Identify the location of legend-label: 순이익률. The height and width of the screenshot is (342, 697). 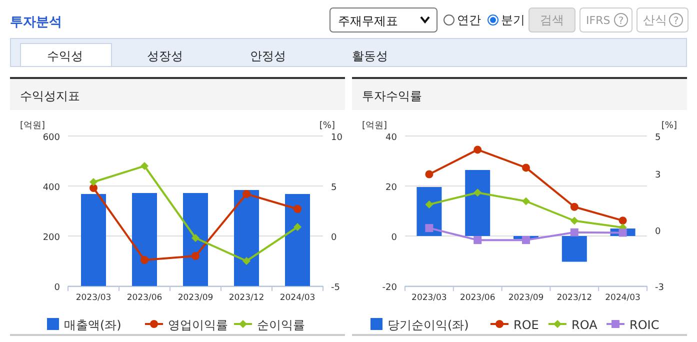
(281, 325).